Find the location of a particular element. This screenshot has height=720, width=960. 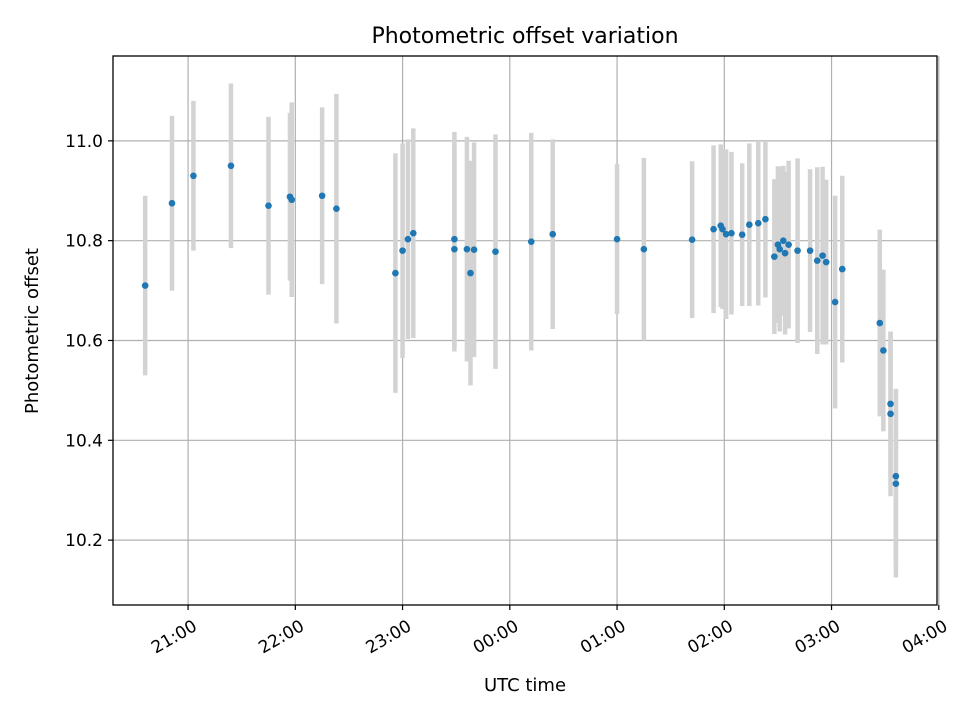

y-axis-label: Photometric offset is located at coordinates (32, 331).